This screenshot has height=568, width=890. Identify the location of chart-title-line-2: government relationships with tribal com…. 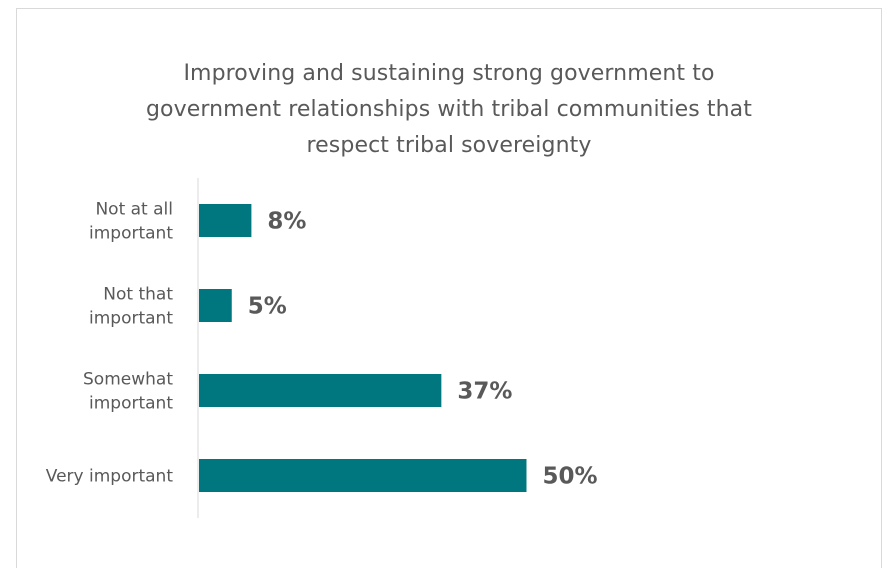
(448, 109).